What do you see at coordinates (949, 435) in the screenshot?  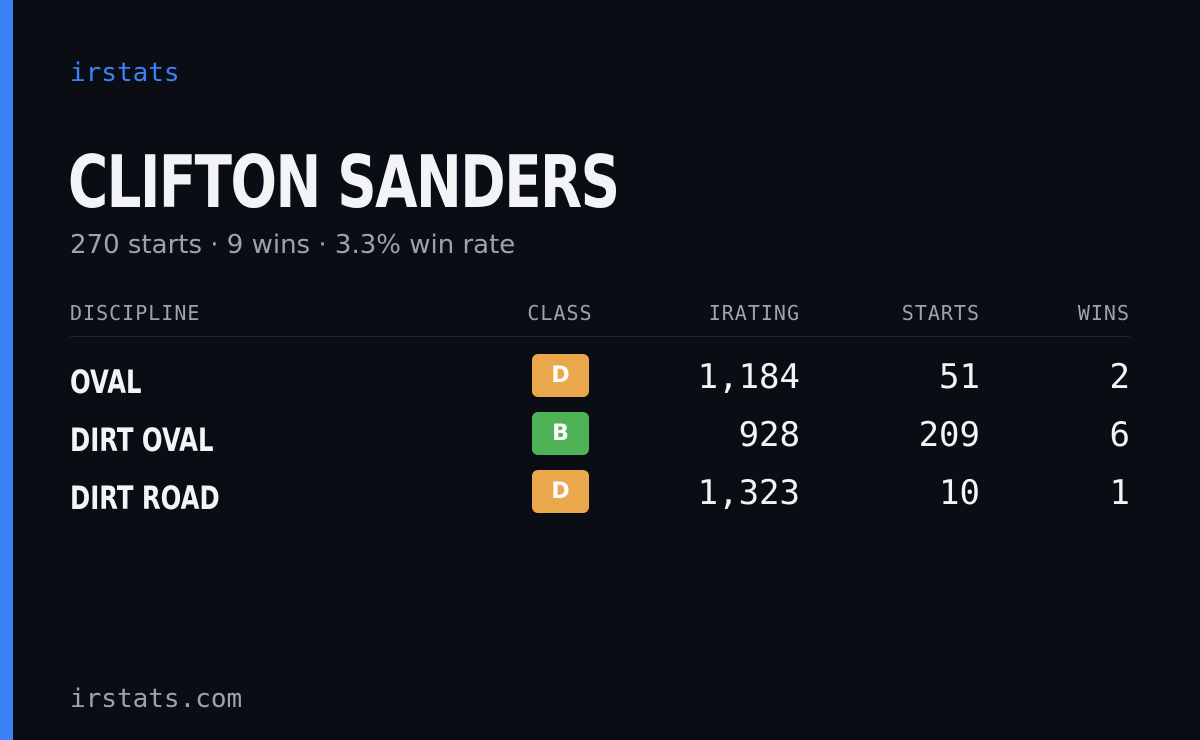 I see `starts-value: 209` at bounding box center [949, 435].